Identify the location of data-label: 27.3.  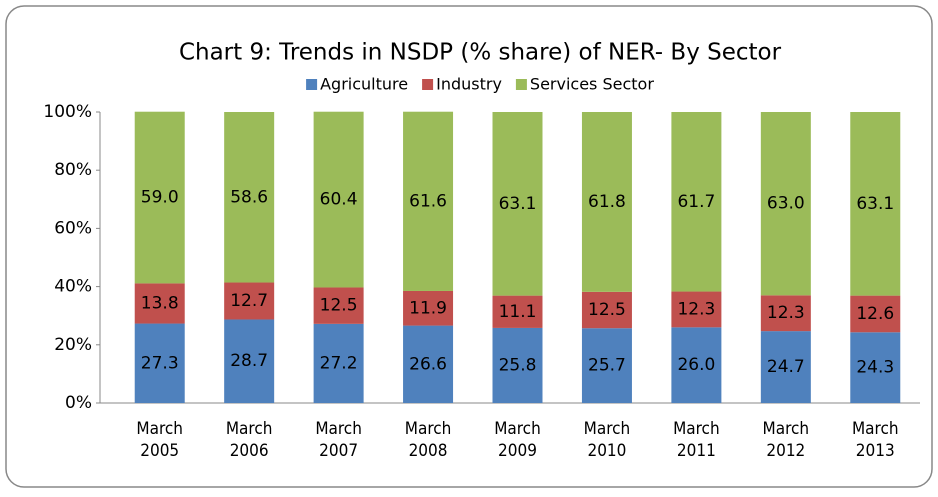
(160, 363).